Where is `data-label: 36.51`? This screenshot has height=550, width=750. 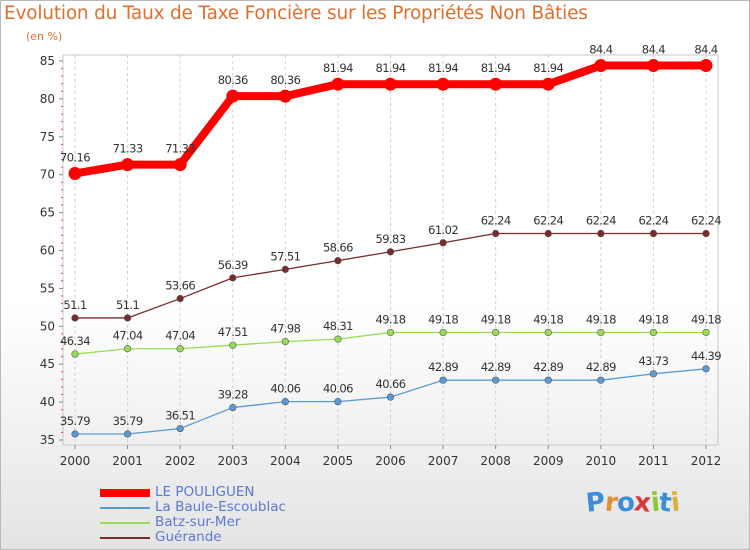 data-label: 36.51 is located at coordinates (180, 416).